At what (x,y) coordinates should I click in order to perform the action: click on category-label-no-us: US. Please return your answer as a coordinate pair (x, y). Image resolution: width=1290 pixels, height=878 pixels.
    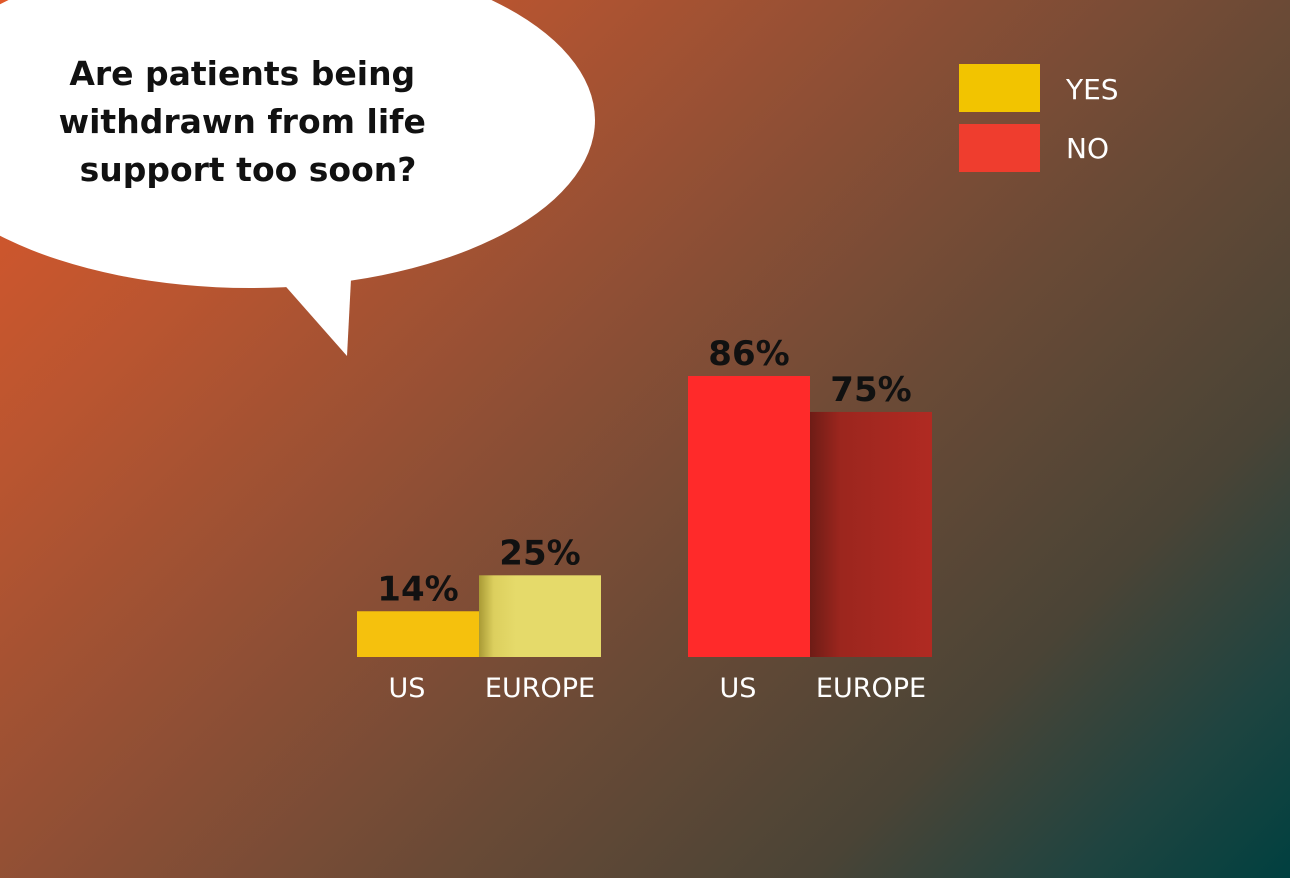
    Looking at the image, I should click on (738, 688).